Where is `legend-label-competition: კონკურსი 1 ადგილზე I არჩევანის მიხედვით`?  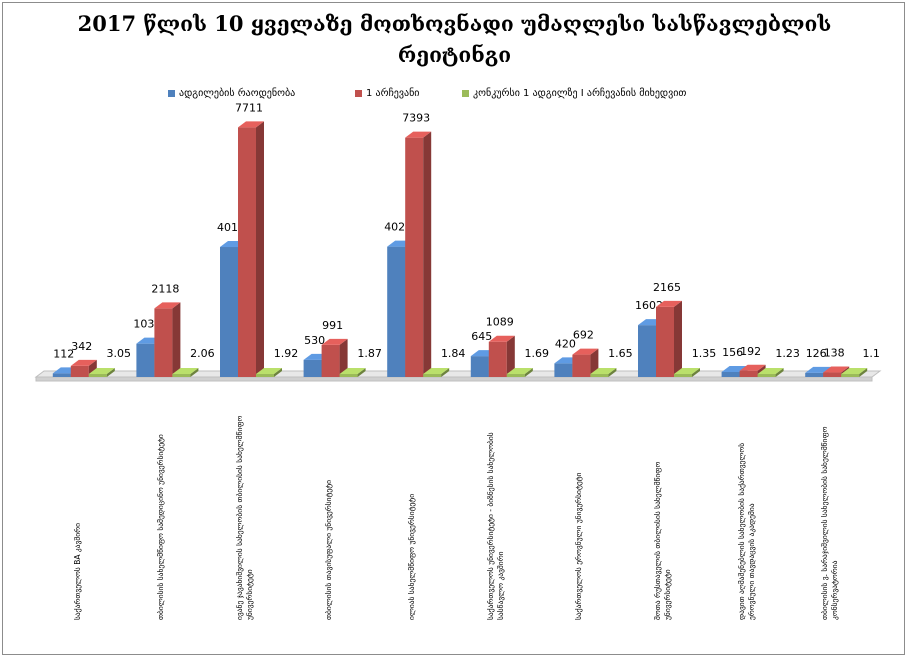
legend-label-competition: კონკურსი 1 ადგილზე I არჩევანის მიხედვით is located at coordinates (580, 93).